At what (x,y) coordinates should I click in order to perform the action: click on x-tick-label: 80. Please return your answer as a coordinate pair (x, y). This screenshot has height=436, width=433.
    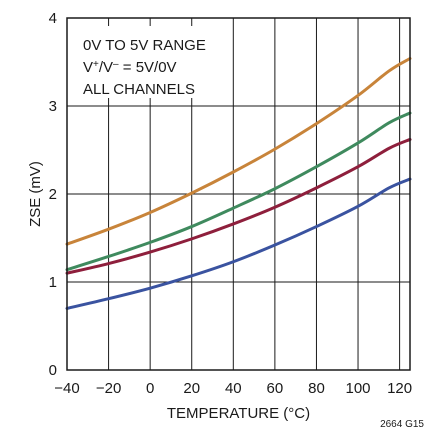
    Looking at the image, I should click on (316, 388).